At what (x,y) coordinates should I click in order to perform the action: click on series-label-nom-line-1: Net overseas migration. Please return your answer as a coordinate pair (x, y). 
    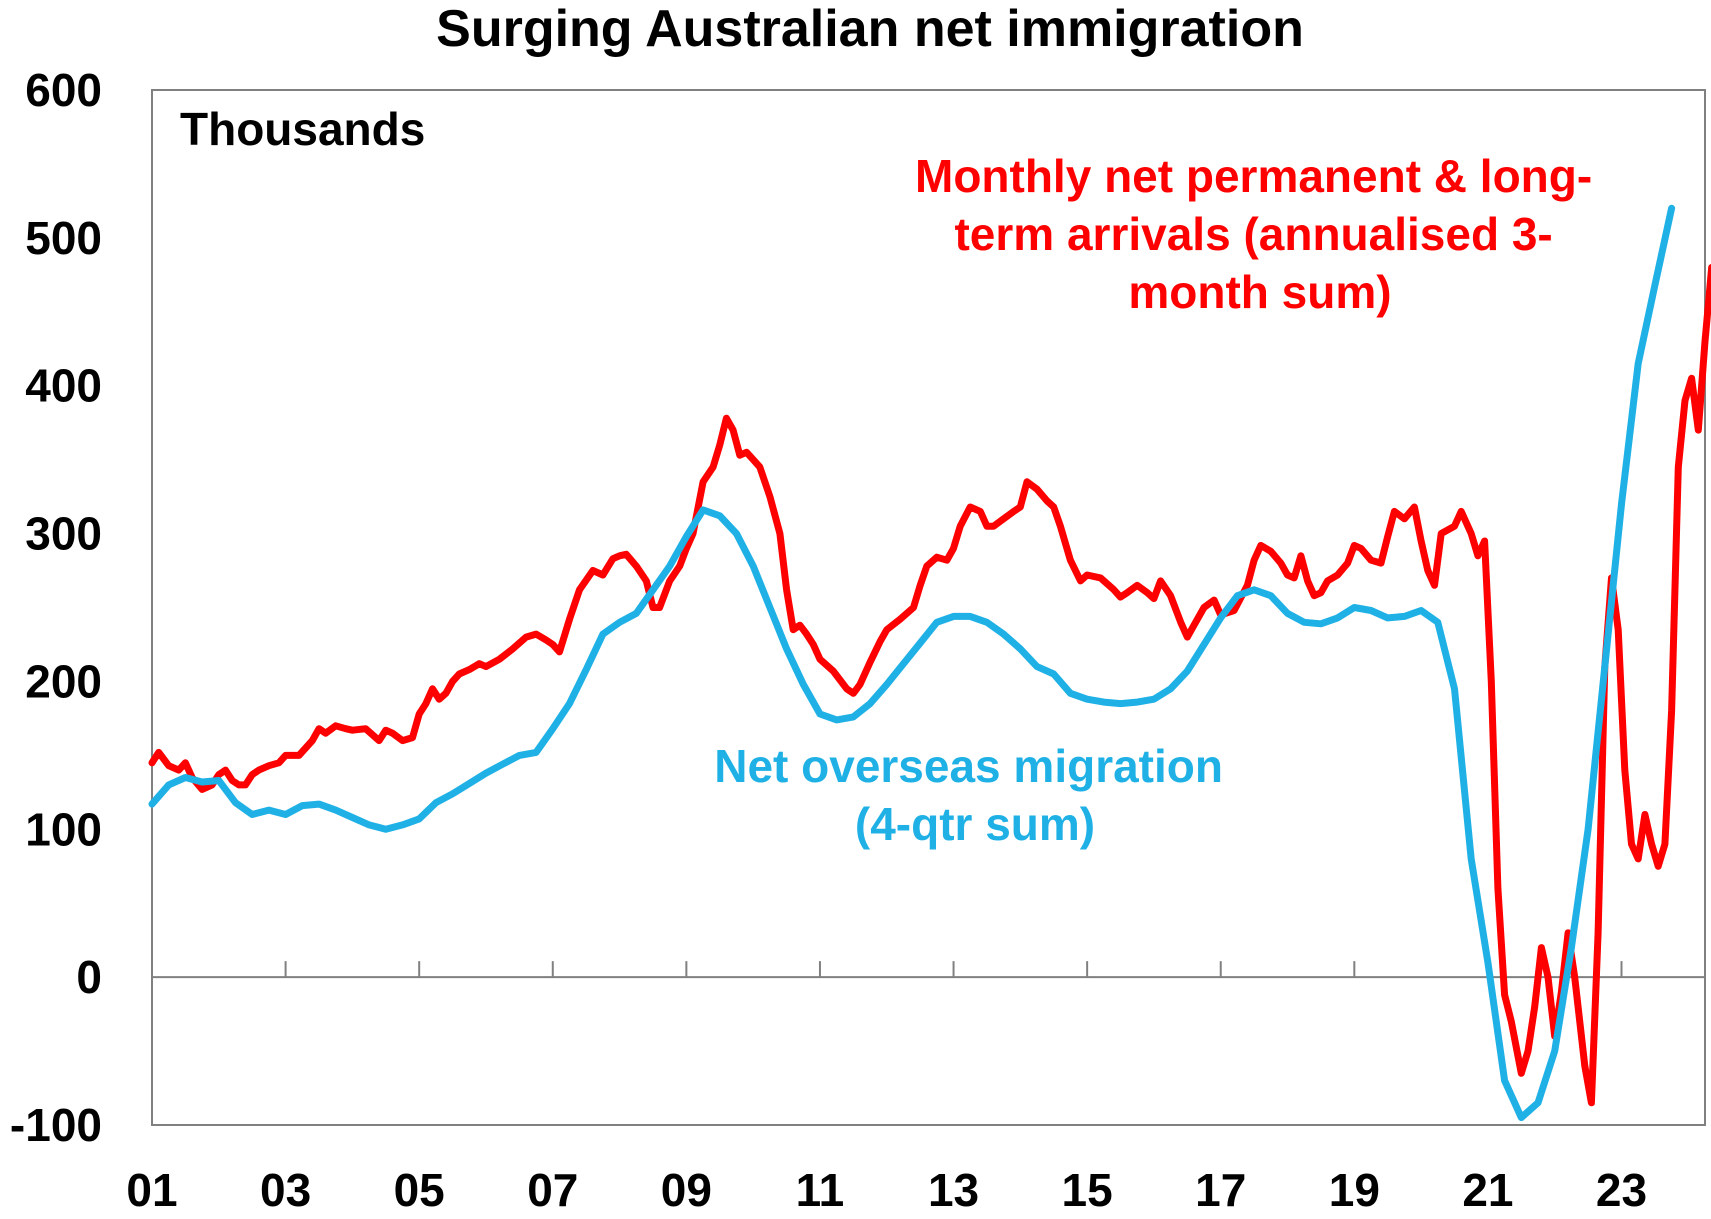
    Looking at the image, I should click on (968, 766).